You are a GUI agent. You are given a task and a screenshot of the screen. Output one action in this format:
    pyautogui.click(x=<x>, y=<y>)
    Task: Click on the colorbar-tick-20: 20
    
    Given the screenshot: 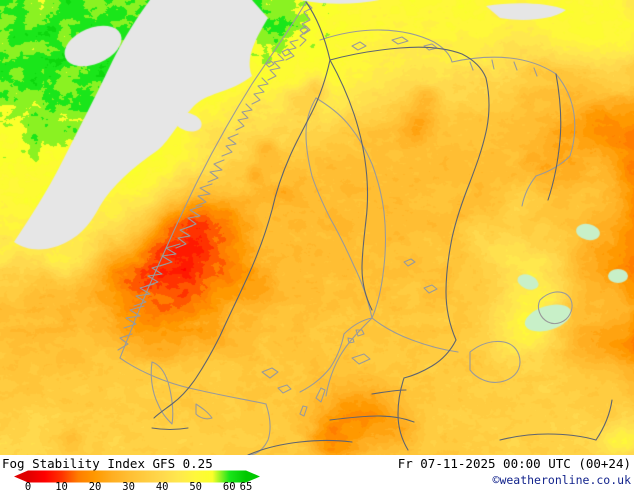 What is the action you would take?
    pyautogui.click(x=95, y=485)
    